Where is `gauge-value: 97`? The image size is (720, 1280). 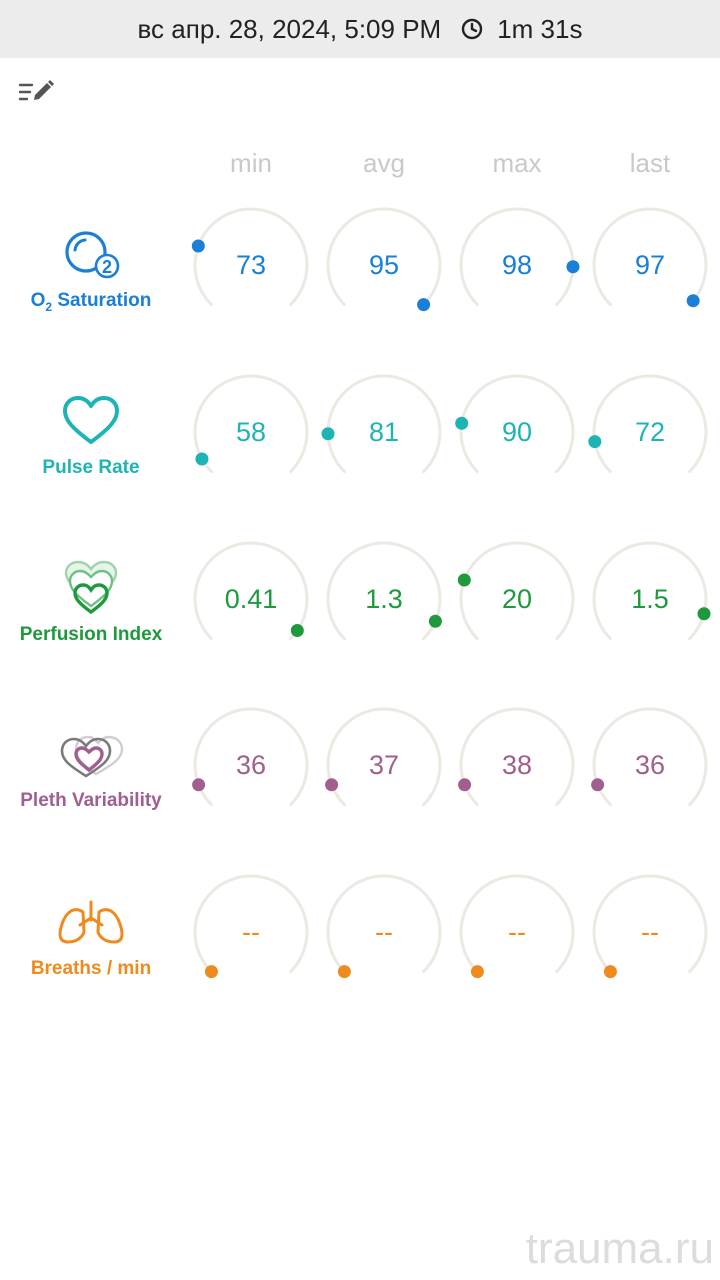
gauge-value: 97 is located at coordinates (650, 264).